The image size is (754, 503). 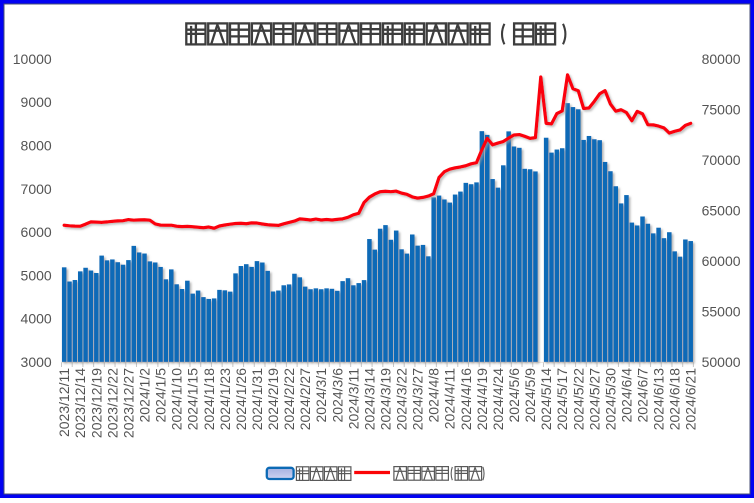 What do you see at coordinates (721, 312) in the screenshot?
I see `svg-text: 55000` at bounding box center [721, 312].